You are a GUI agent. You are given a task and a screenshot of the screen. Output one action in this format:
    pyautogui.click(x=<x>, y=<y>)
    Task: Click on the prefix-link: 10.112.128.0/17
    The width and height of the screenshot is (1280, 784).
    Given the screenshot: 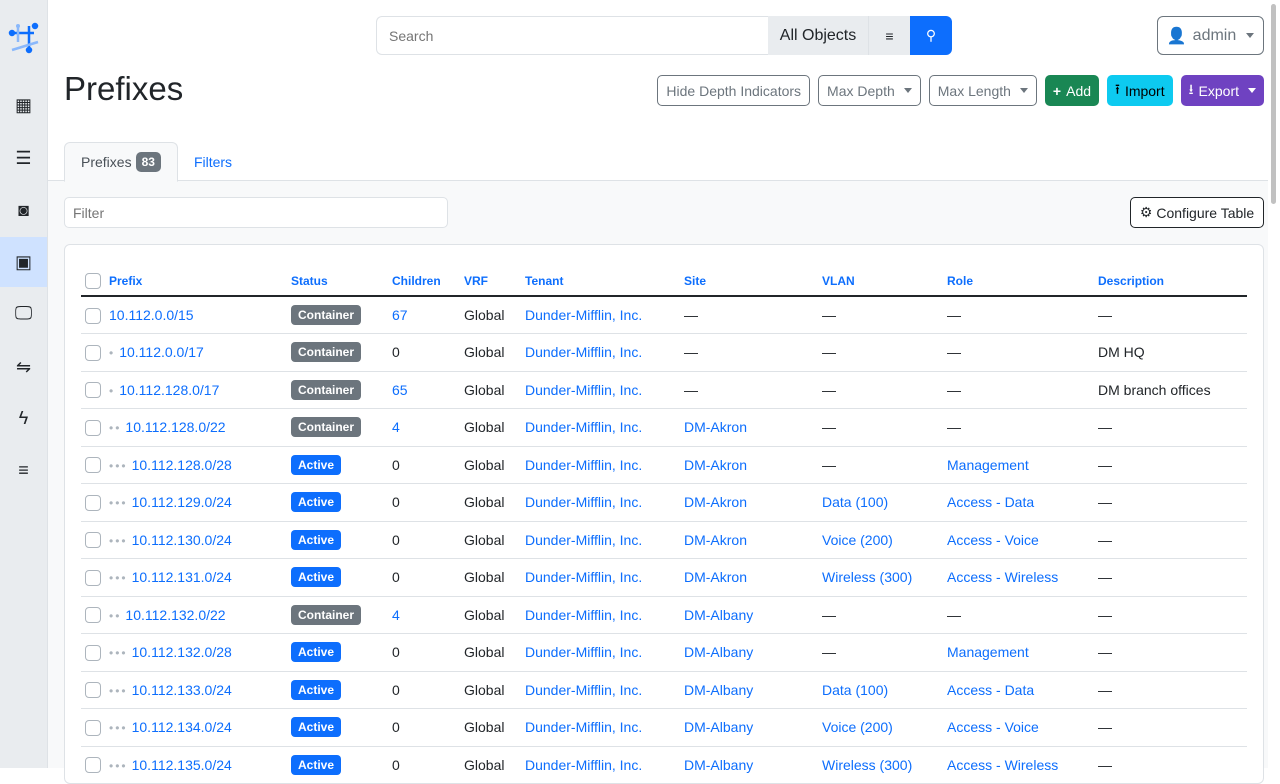 What is the action you would take?
    pyautogui.click(x=169, y=389)
    